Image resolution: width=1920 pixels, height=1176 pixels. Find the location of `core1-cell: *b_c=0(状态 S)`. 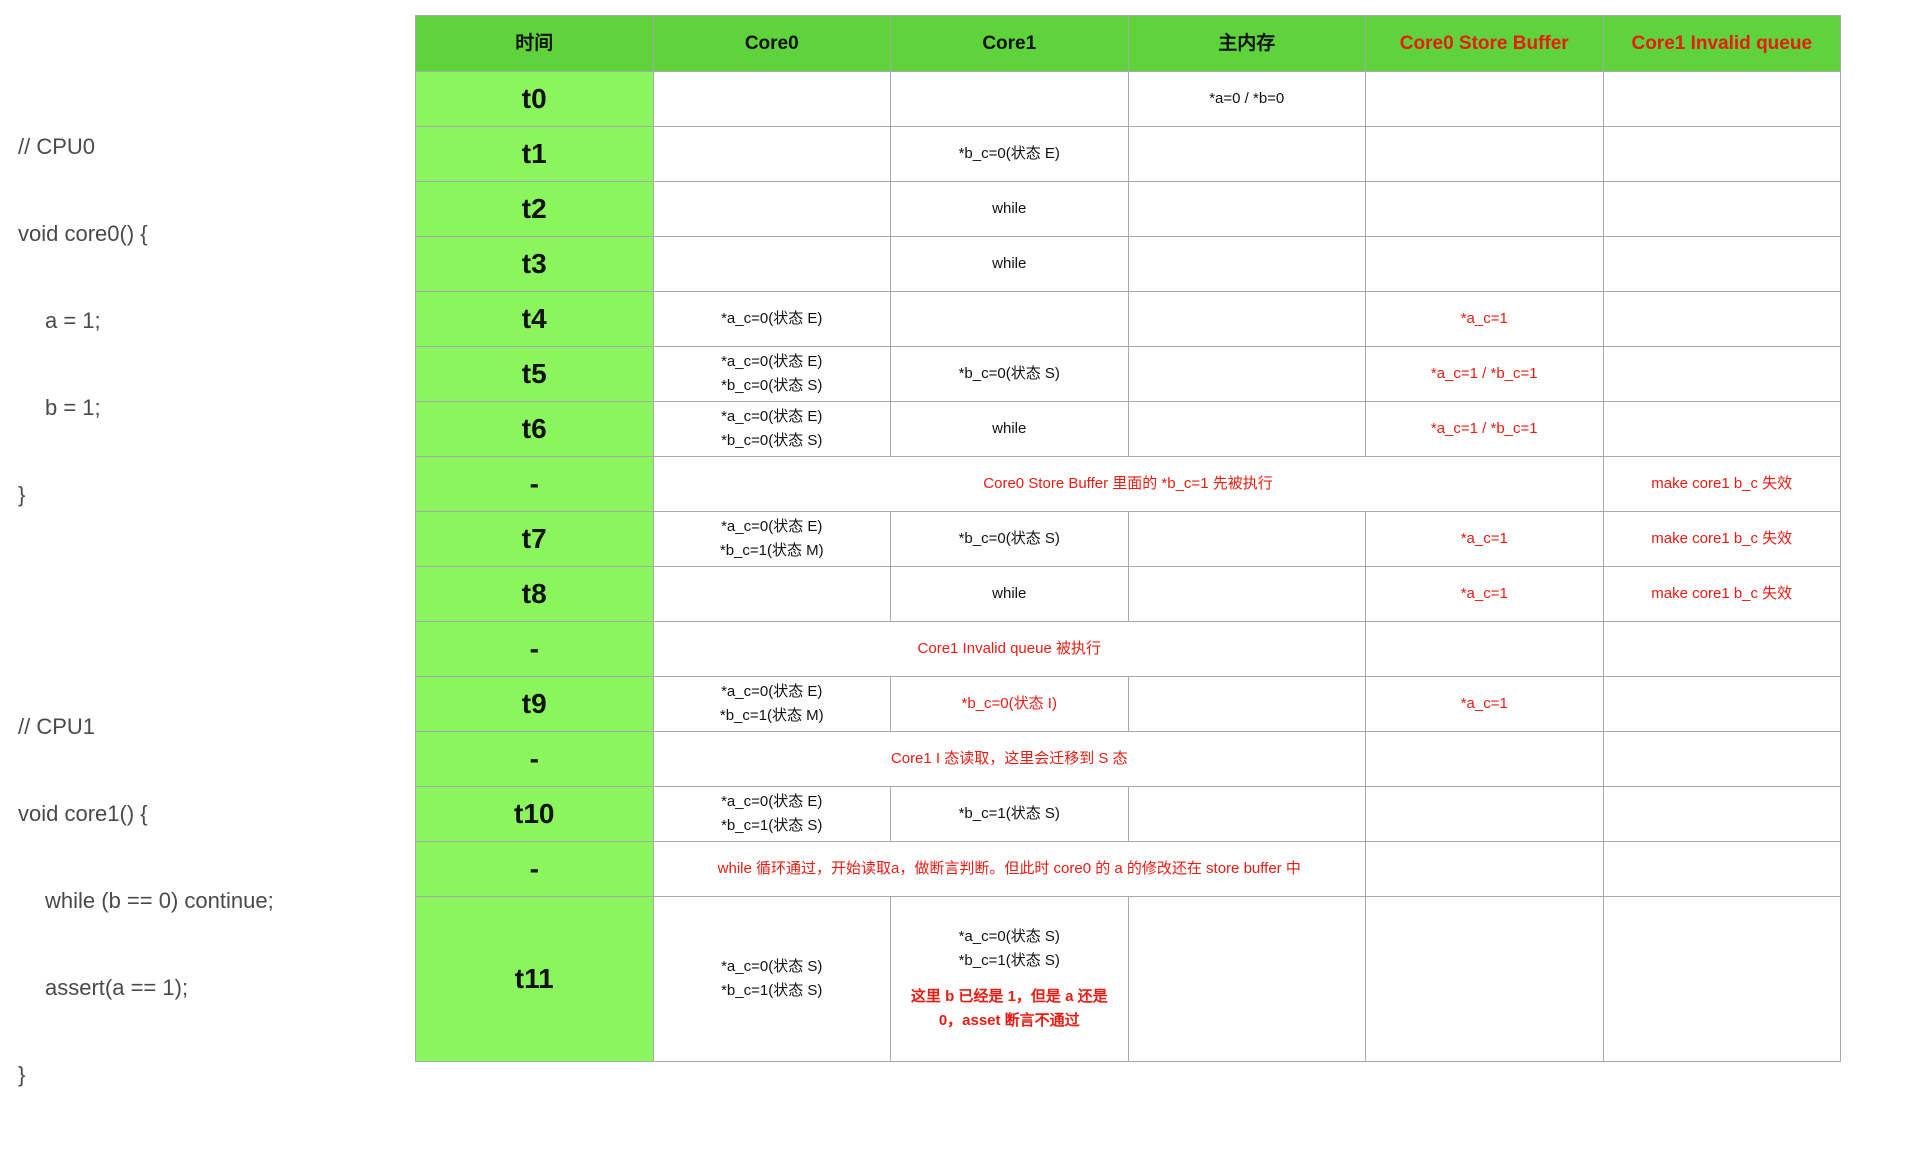

core1-cell: *b_c=0(状态 S) is located at coordinates (1009, 539).